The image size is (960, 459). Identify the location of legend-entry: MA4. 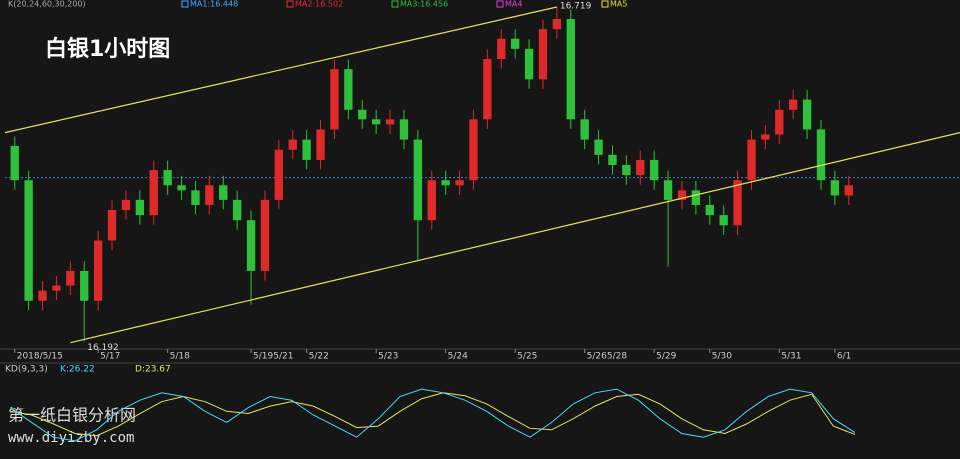
(513, 4).